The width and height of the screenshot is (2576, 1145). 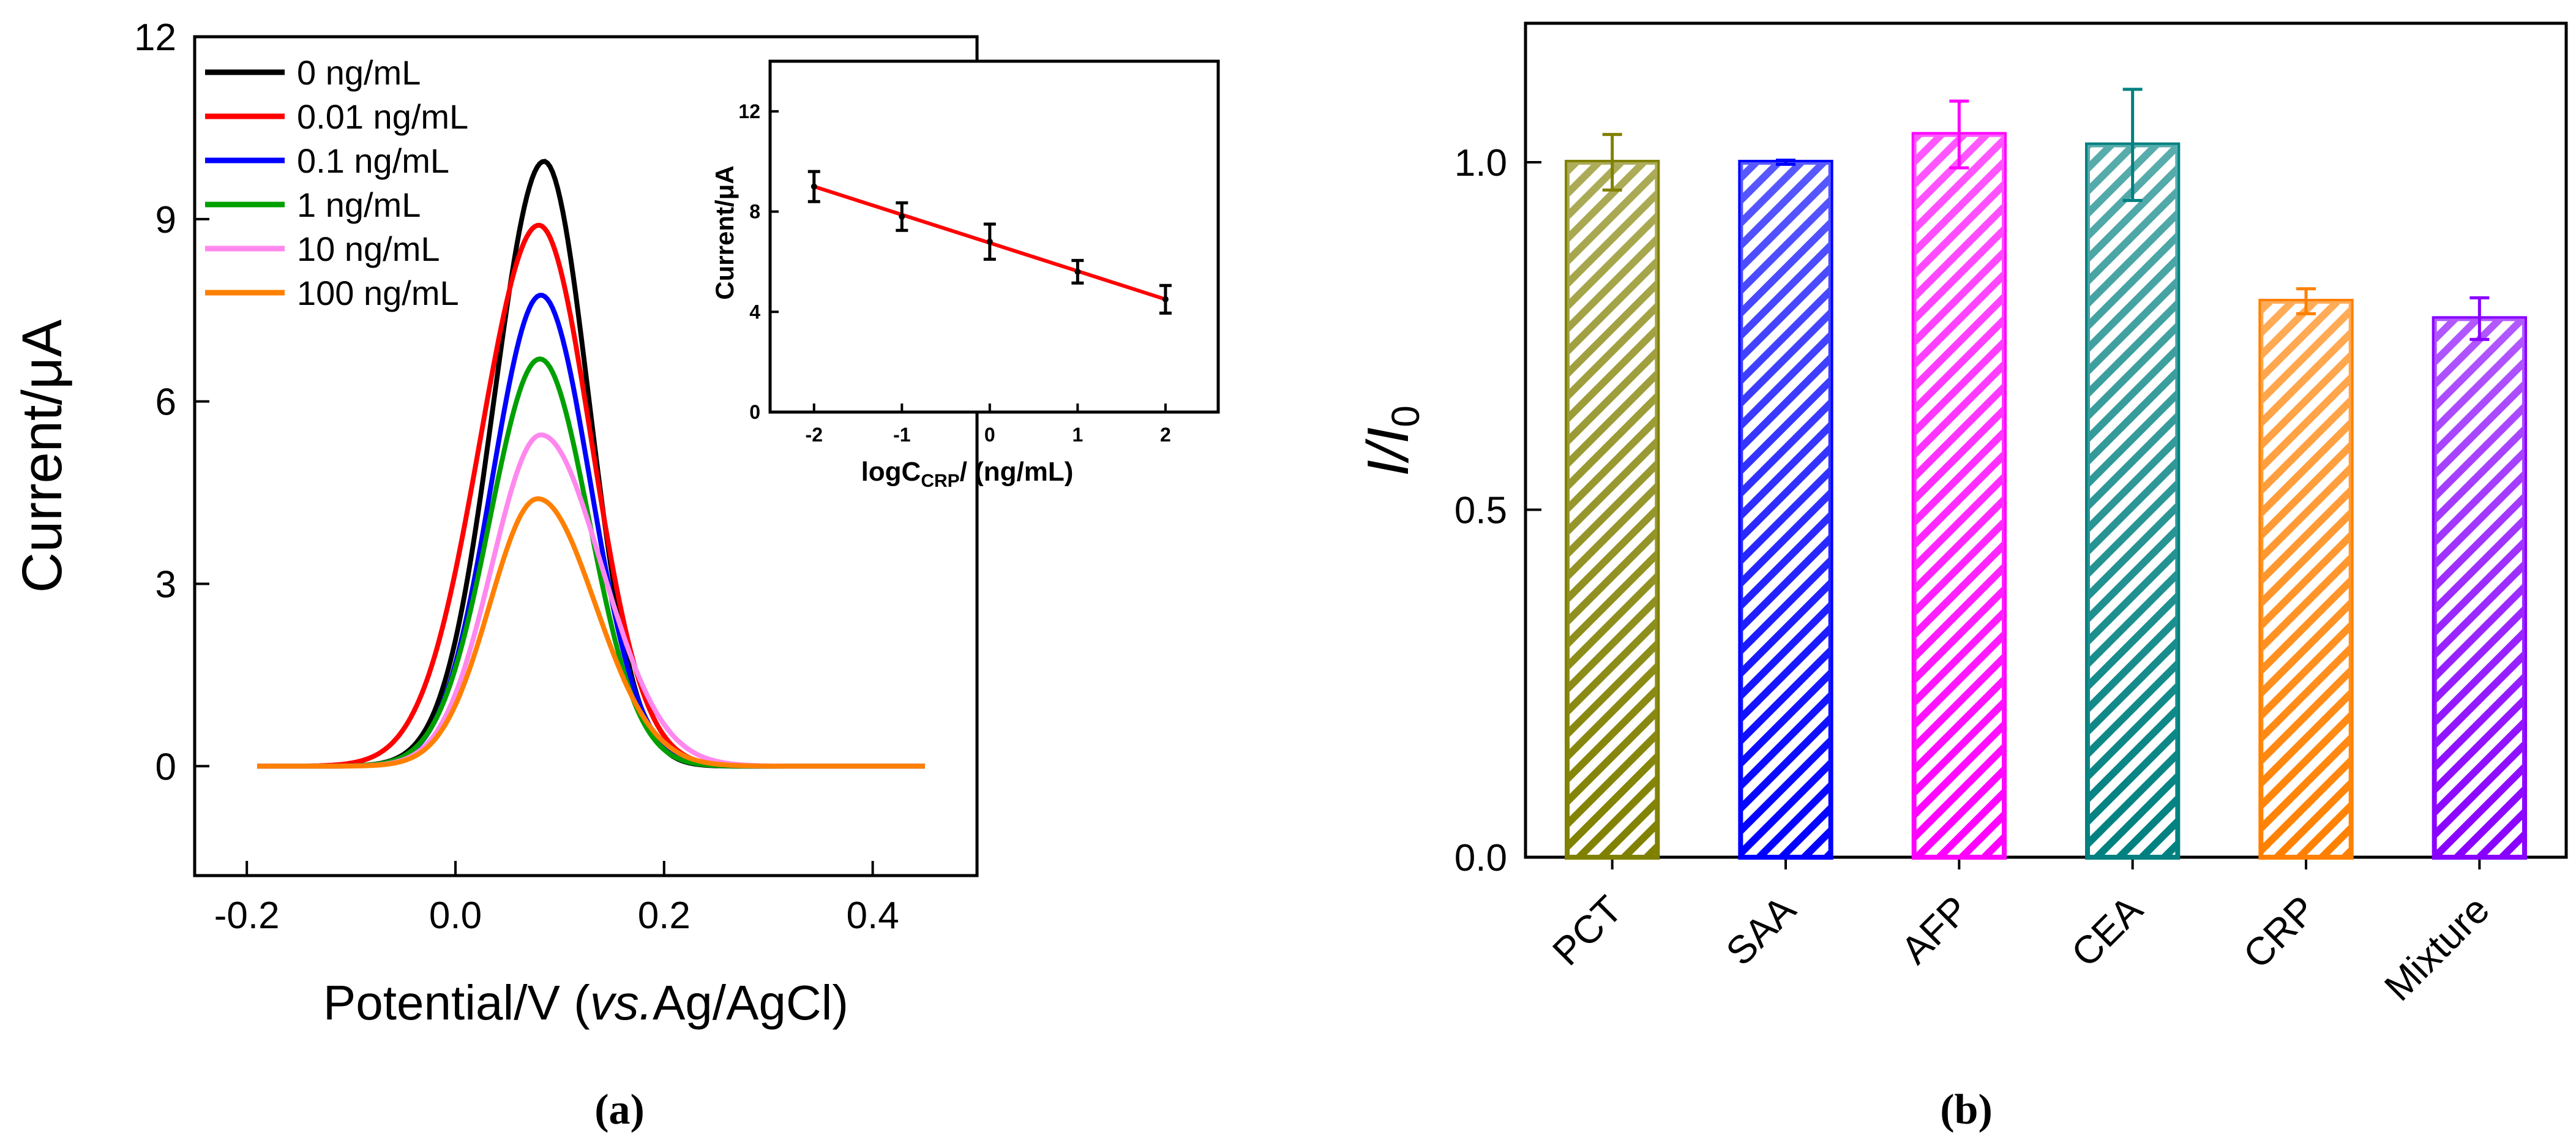 I want to click on y-tick-label-a: 9, so click(x=166, y=220).